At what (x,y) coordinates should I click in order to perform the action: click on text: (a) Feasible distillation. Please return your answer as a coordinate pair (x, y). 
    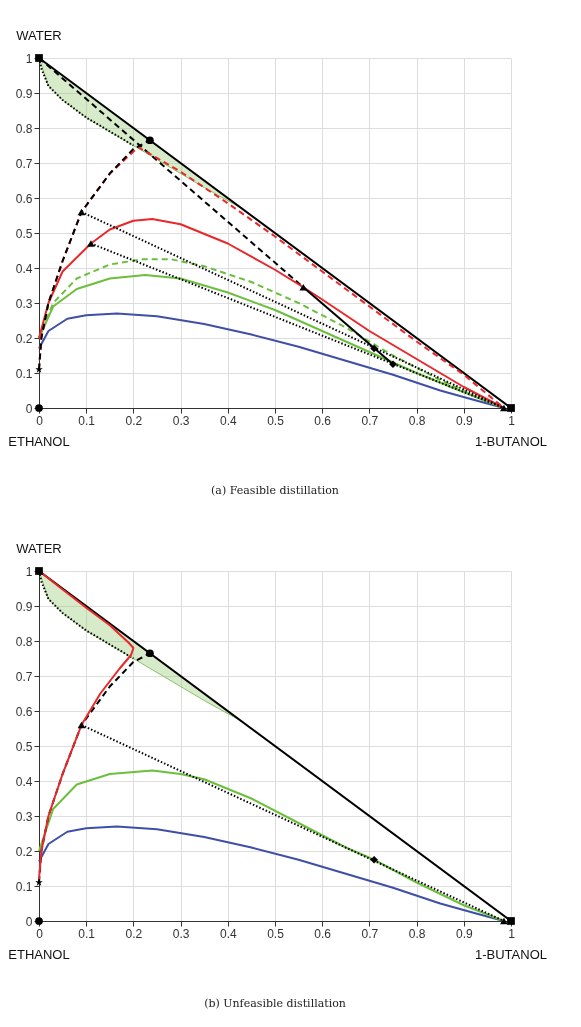
    Looking at the image, I should click on (275, 490).